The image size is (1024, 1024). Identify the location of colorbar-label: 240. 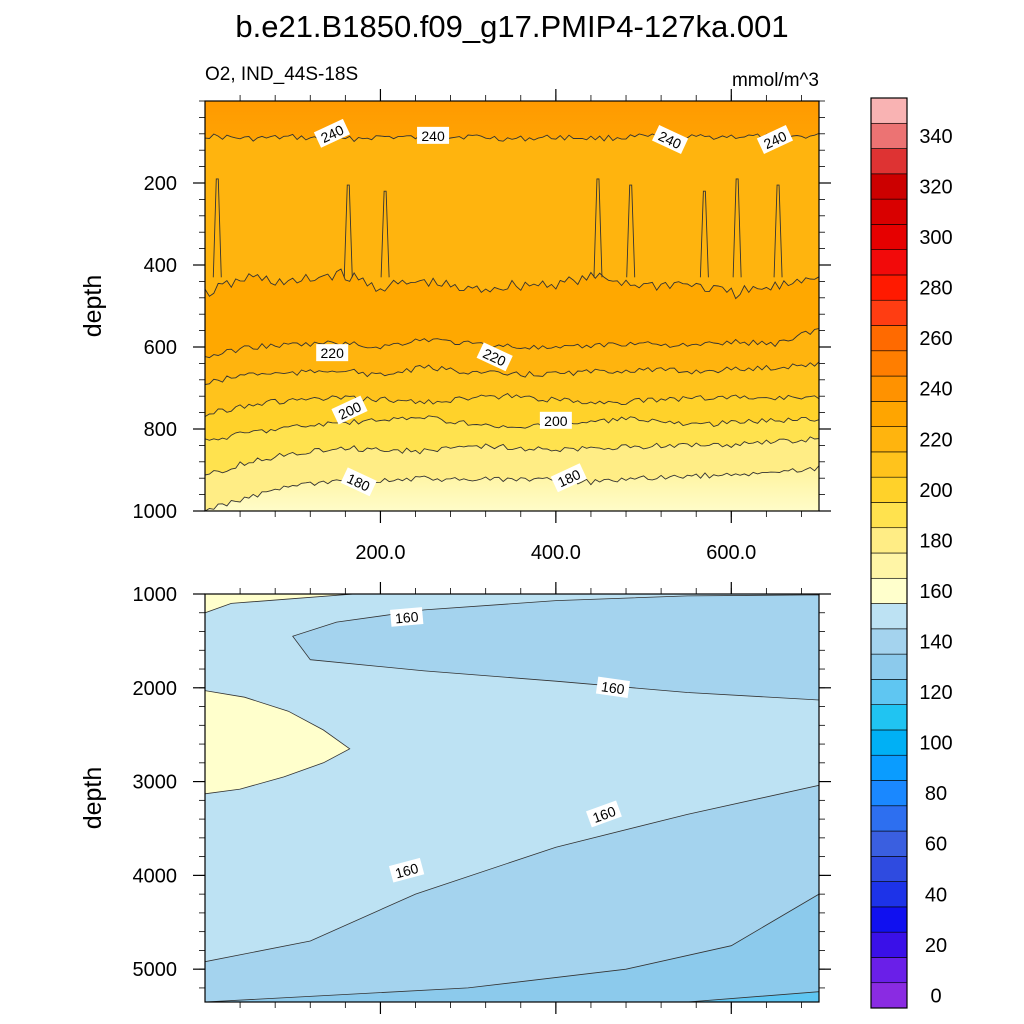
(935, 390).